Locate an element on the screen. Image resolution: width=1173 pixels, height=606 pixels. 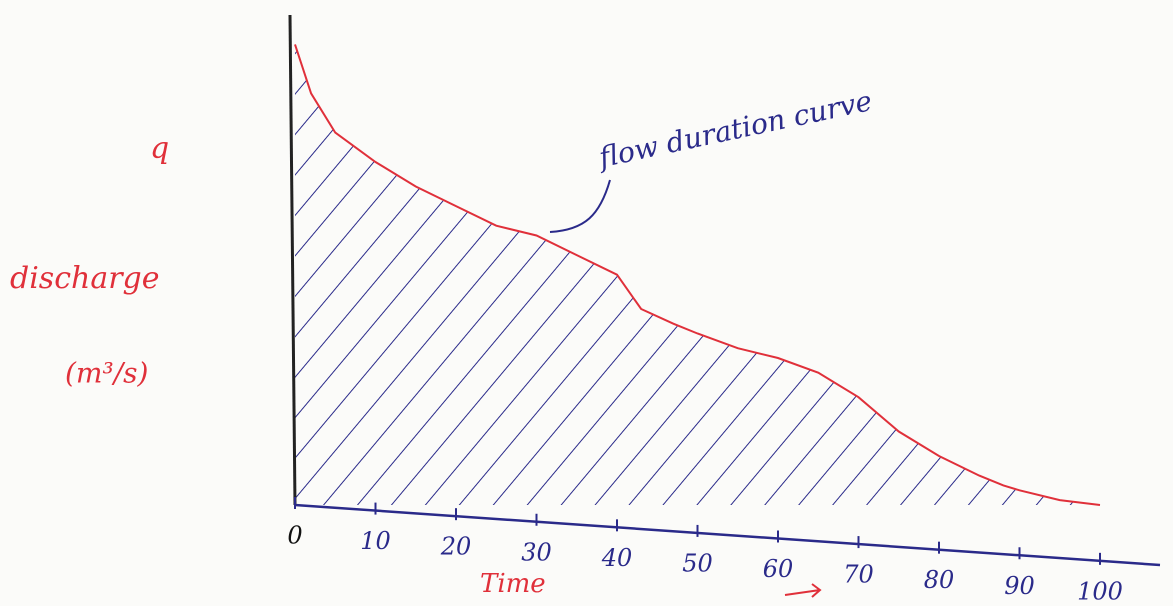
y-axis is located at coordinates (292, 260).